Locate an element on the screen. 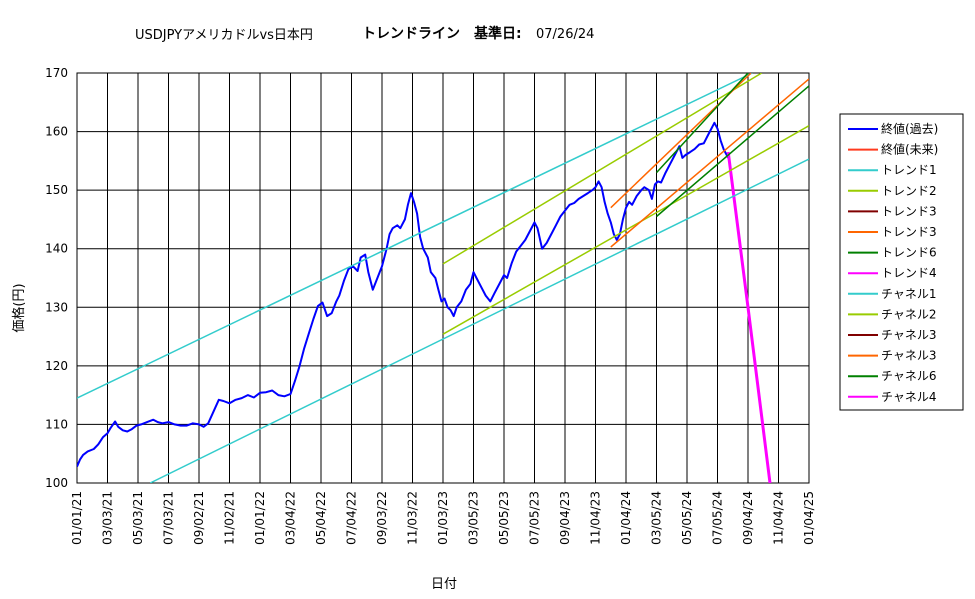  y-tick-label: 160 is located at coordinates (56, 132).